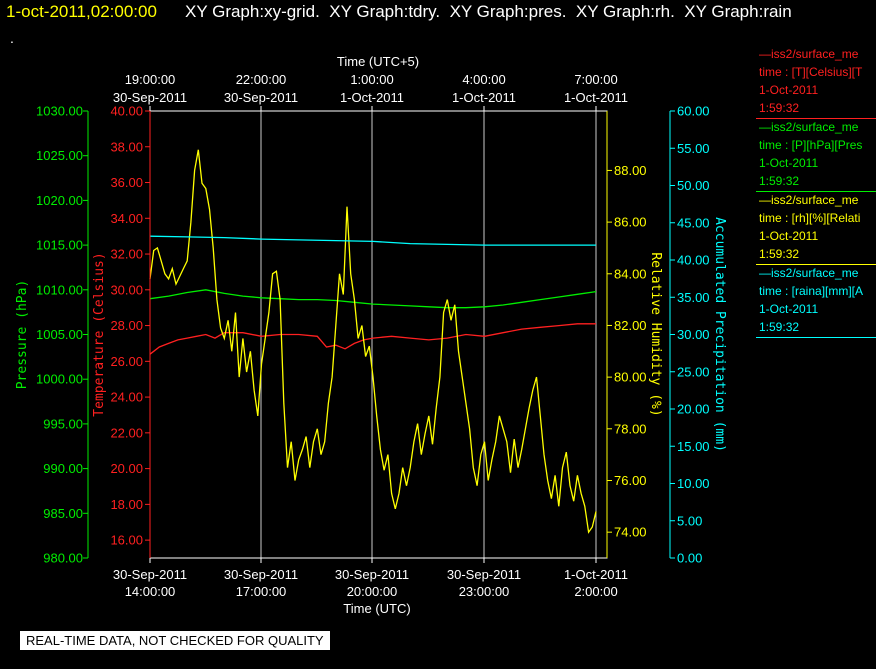 This screenshot has width=876, height=669. I want to click on tab-tdry: XY Graph:tdry., so click(385, 11).